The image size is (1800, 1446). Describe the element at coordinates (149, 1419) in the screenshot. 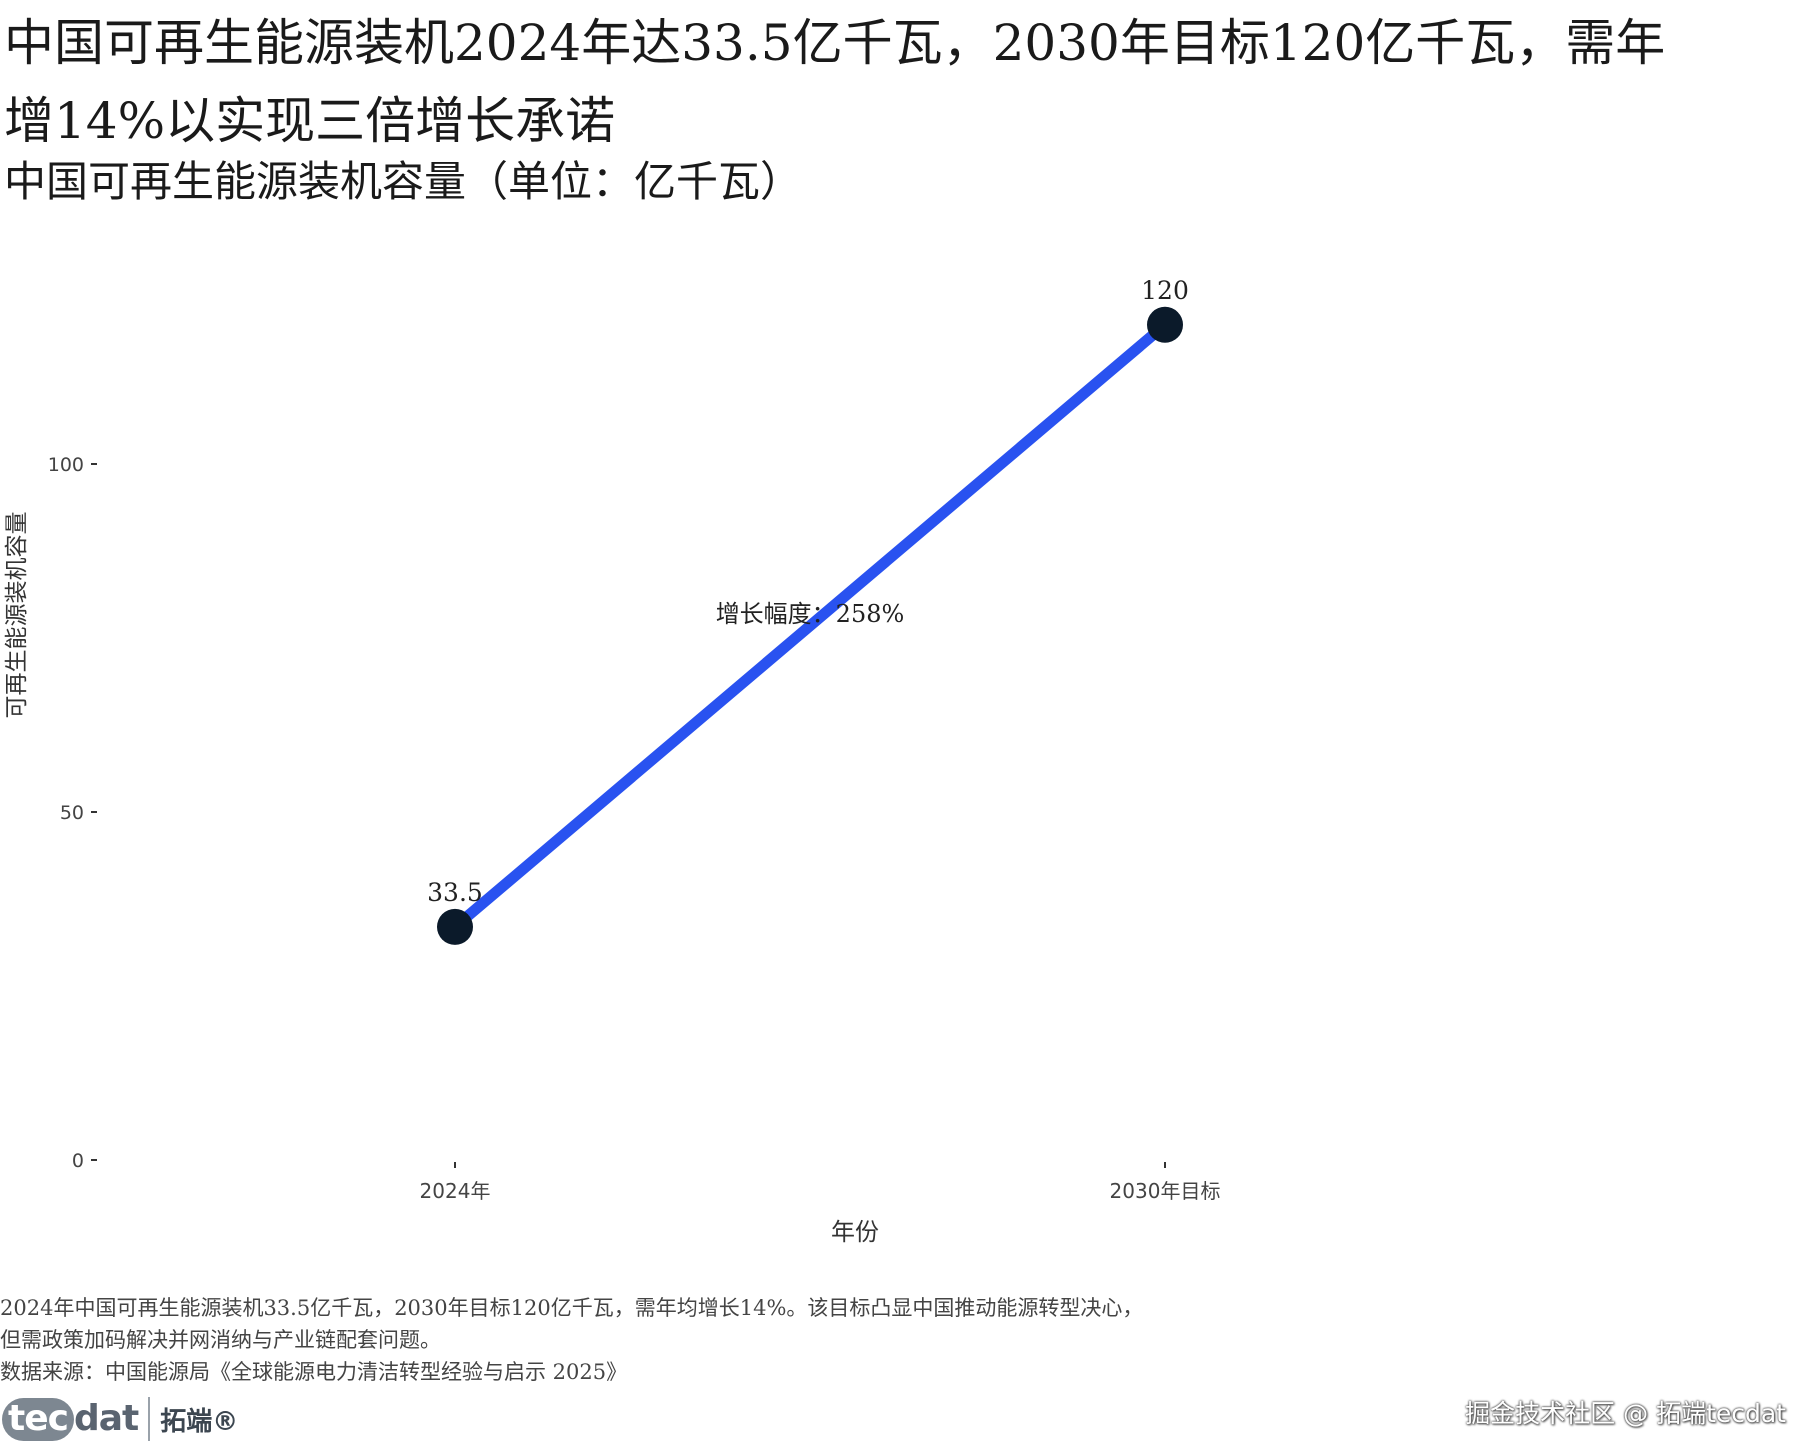

I see `logo-divider` at that location.